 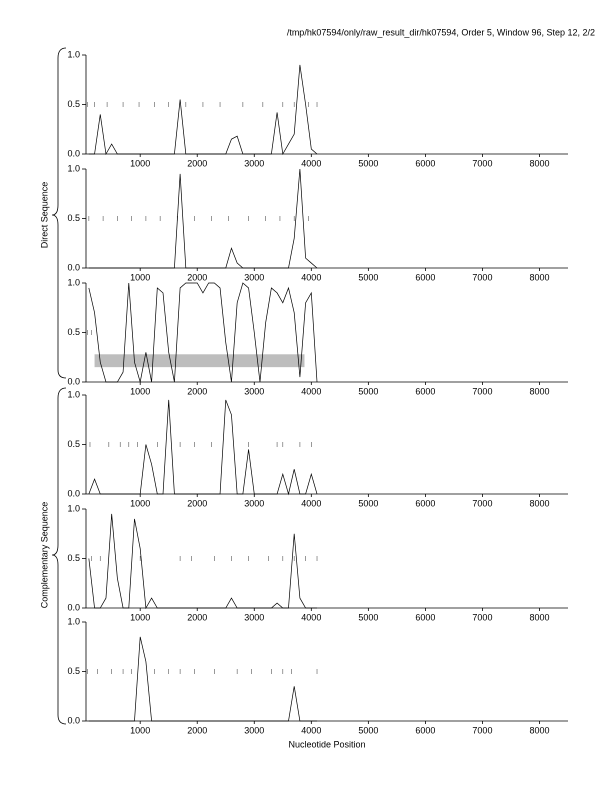 What do you see at coordinates (199, 361) in the screenshot?
I see `band` at bounding box center [199, 361].